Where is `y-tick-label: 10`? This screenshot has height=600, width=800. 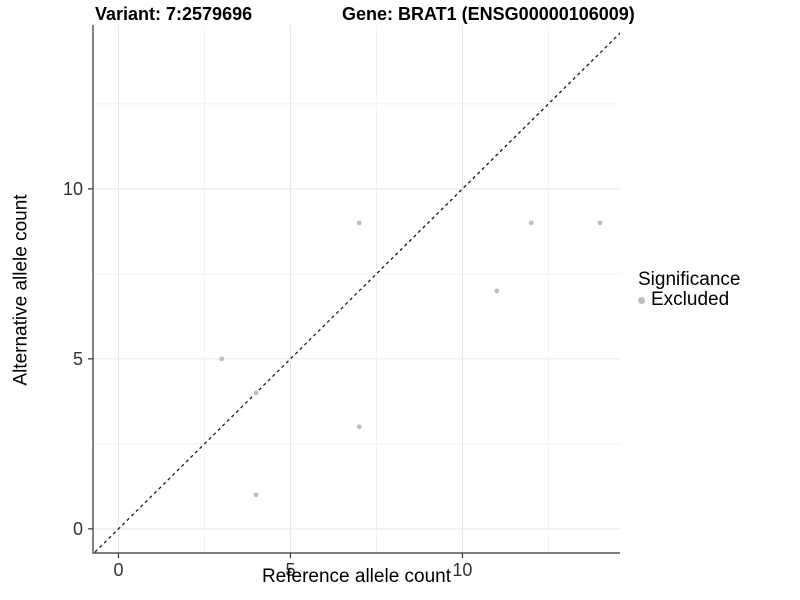 y-tick-label: 10 is located at coordinates (73, 189).